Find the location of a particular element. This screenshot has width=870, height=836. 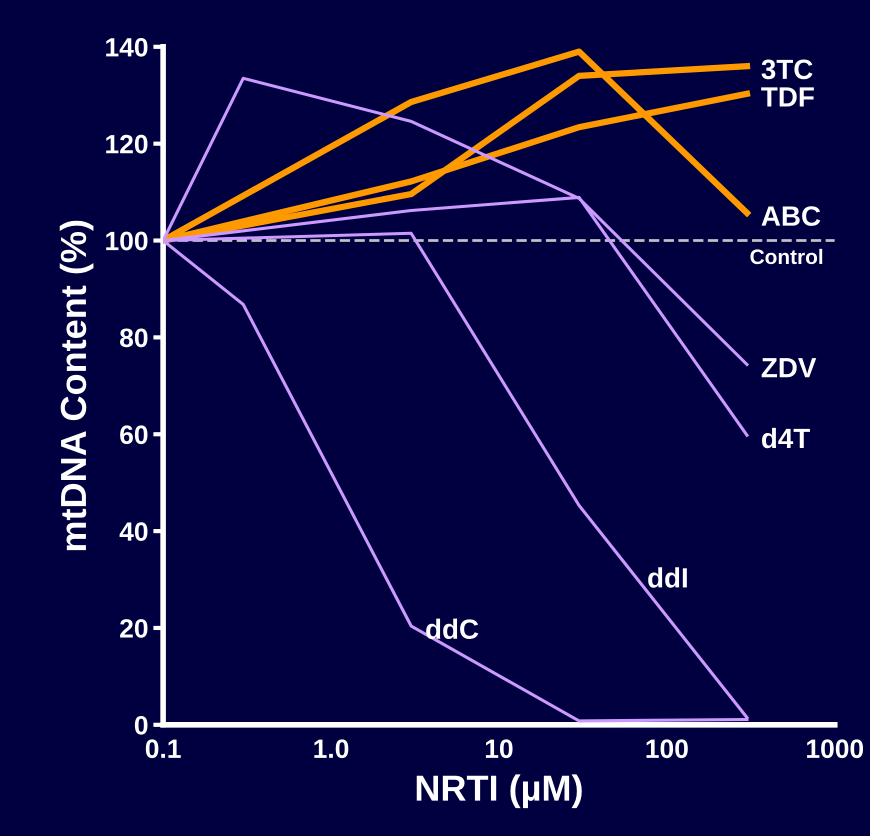

annotation: TDF is located at coordinates (787, 97).